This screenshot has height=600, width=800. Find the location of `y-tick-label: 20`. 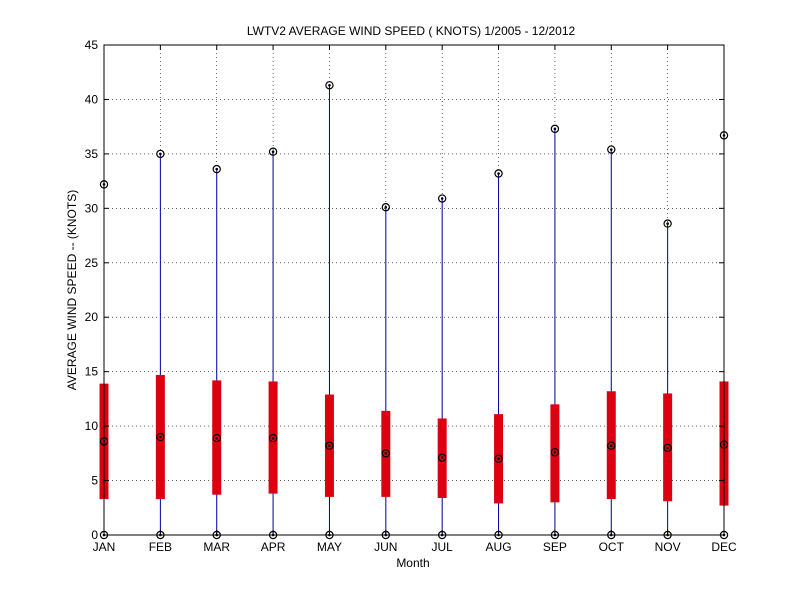

y-tick-label: 20 is located at coordinates (92, 317).